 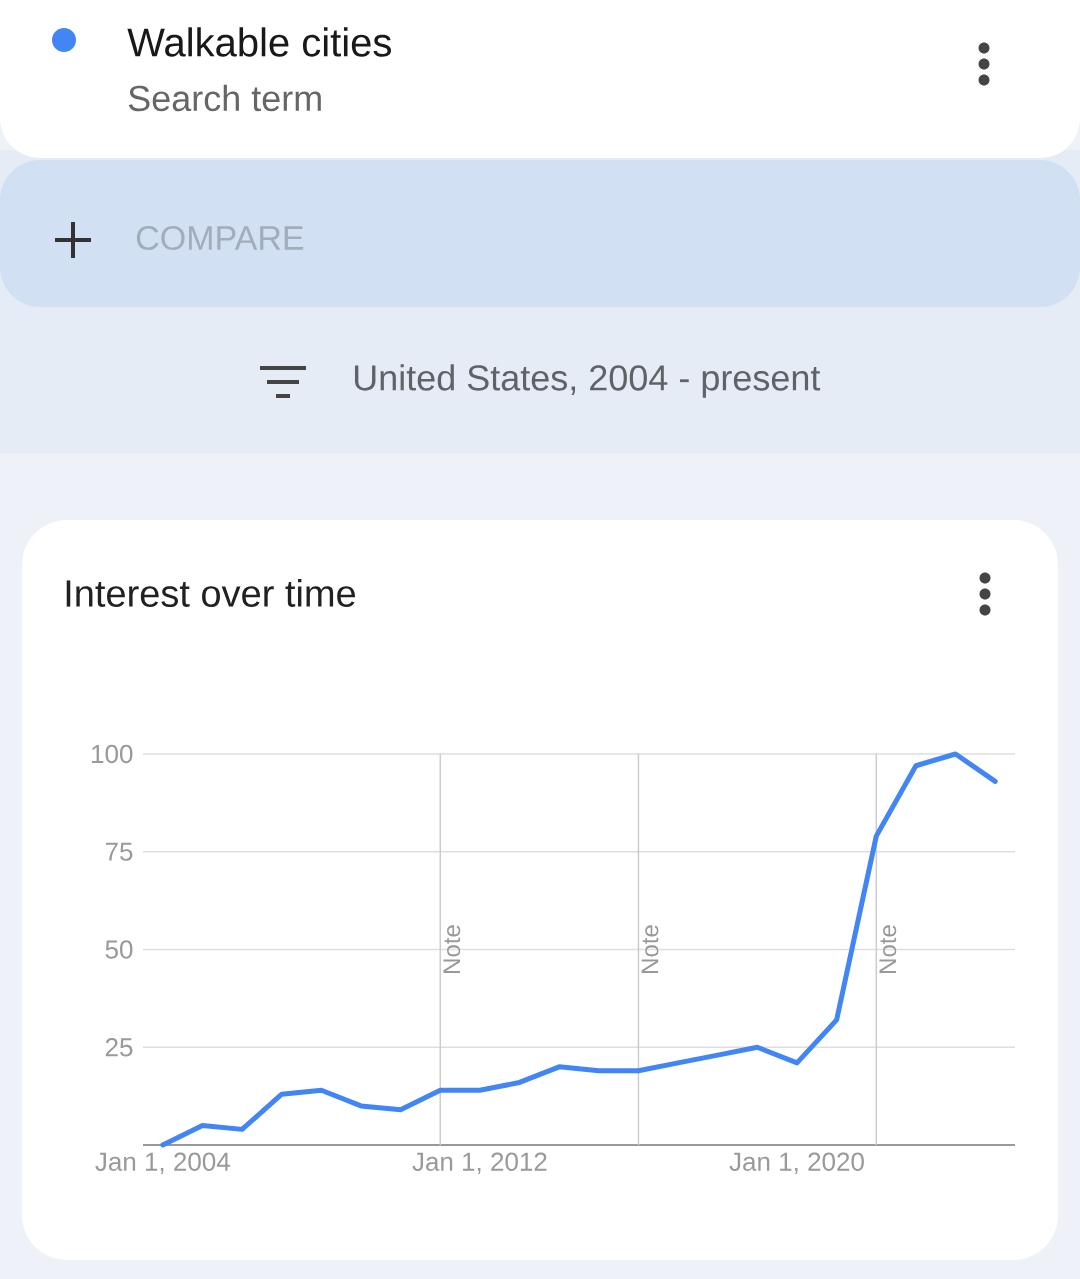 I want to click on y-tick-label: 75, so click(x=119, y=851).